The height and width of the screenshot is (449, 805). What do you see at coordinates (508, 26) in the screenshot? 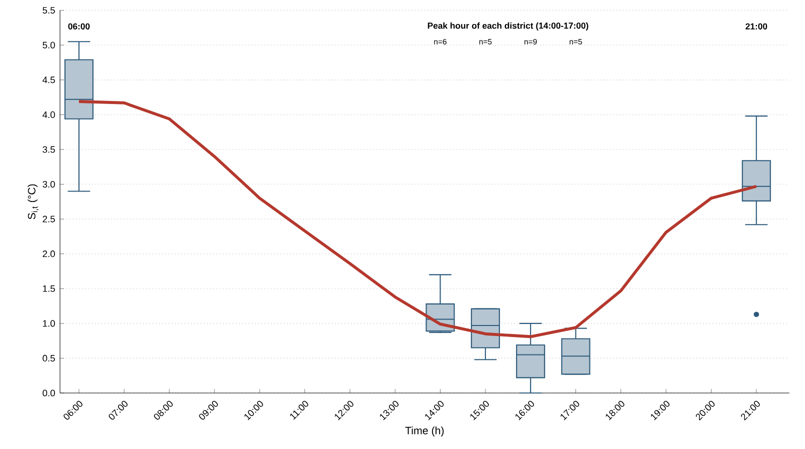
I see `annotation: Peak hour of each district (14:00-17:00)` at bounding box center [508, 26].